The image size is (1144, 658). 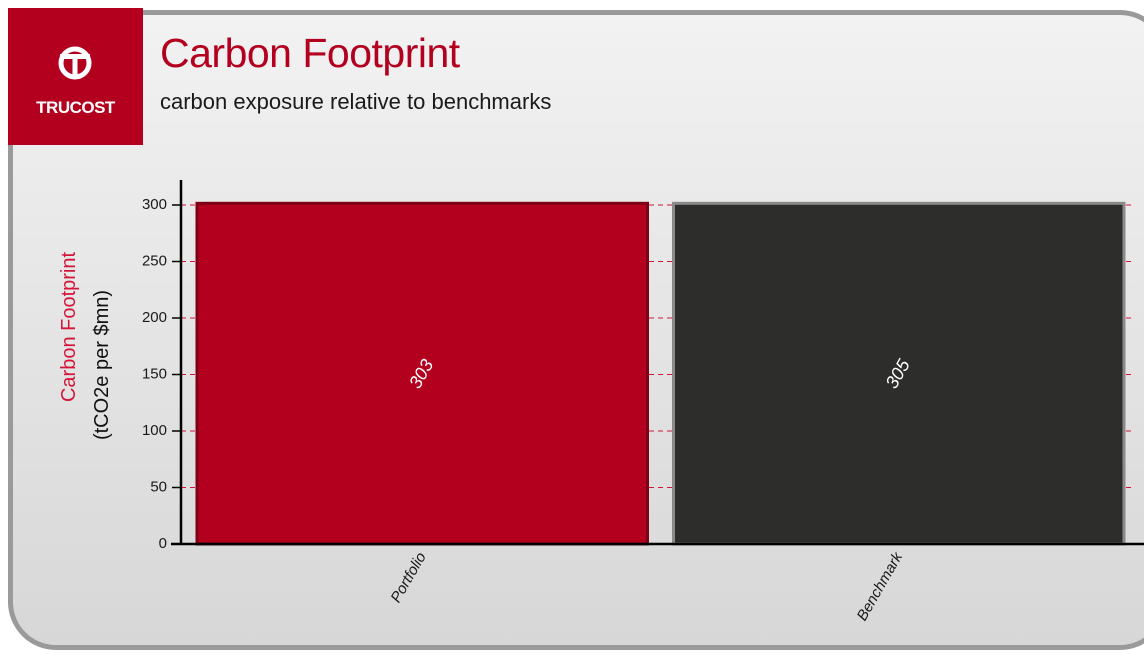 What do you see at coordinates (154, 317) in the screenshot?
I see `y-tick-label: 200` at bounding box center [154, 317].